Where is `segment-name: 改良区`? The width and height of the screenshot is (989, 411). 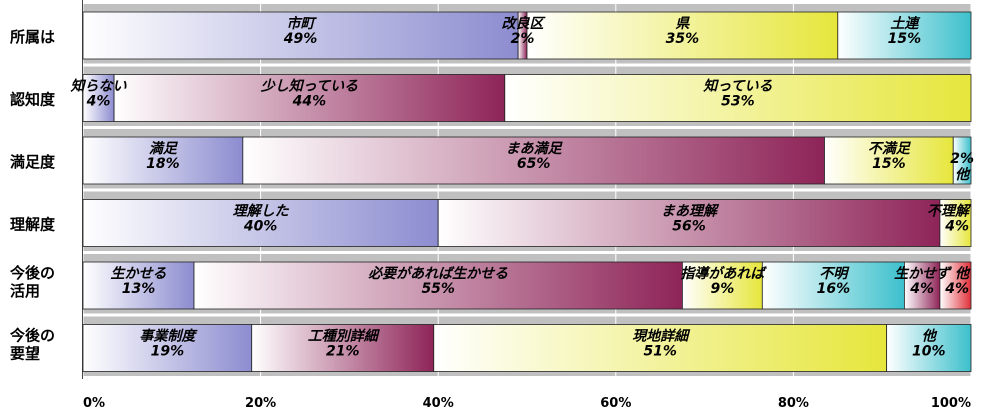 segment-name: 改良区 is located at coordinates (524, 23).